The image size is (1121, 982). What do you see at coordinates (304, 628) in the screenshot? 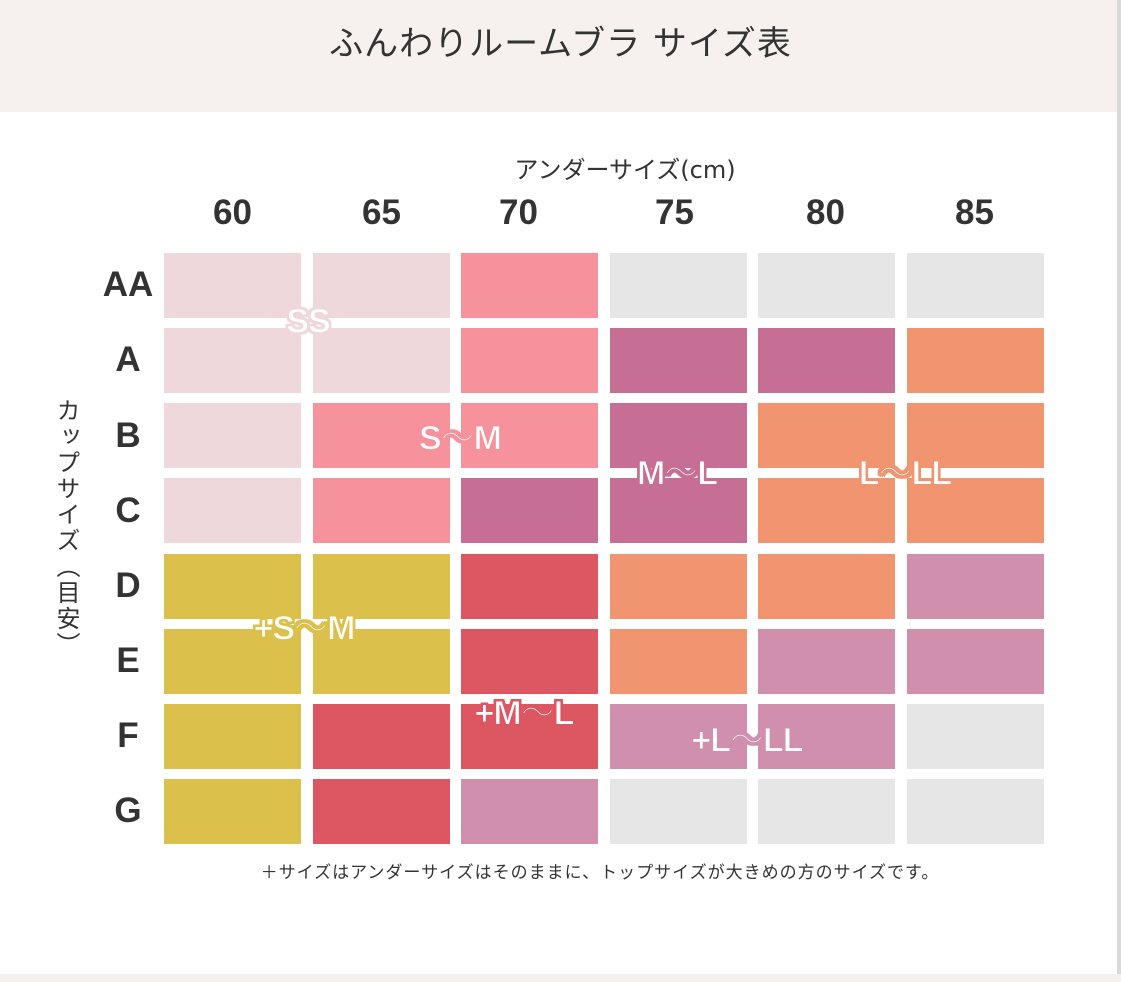
I see `zone-label-plus-s-m: +S～M` at bounding box center [304, 628].